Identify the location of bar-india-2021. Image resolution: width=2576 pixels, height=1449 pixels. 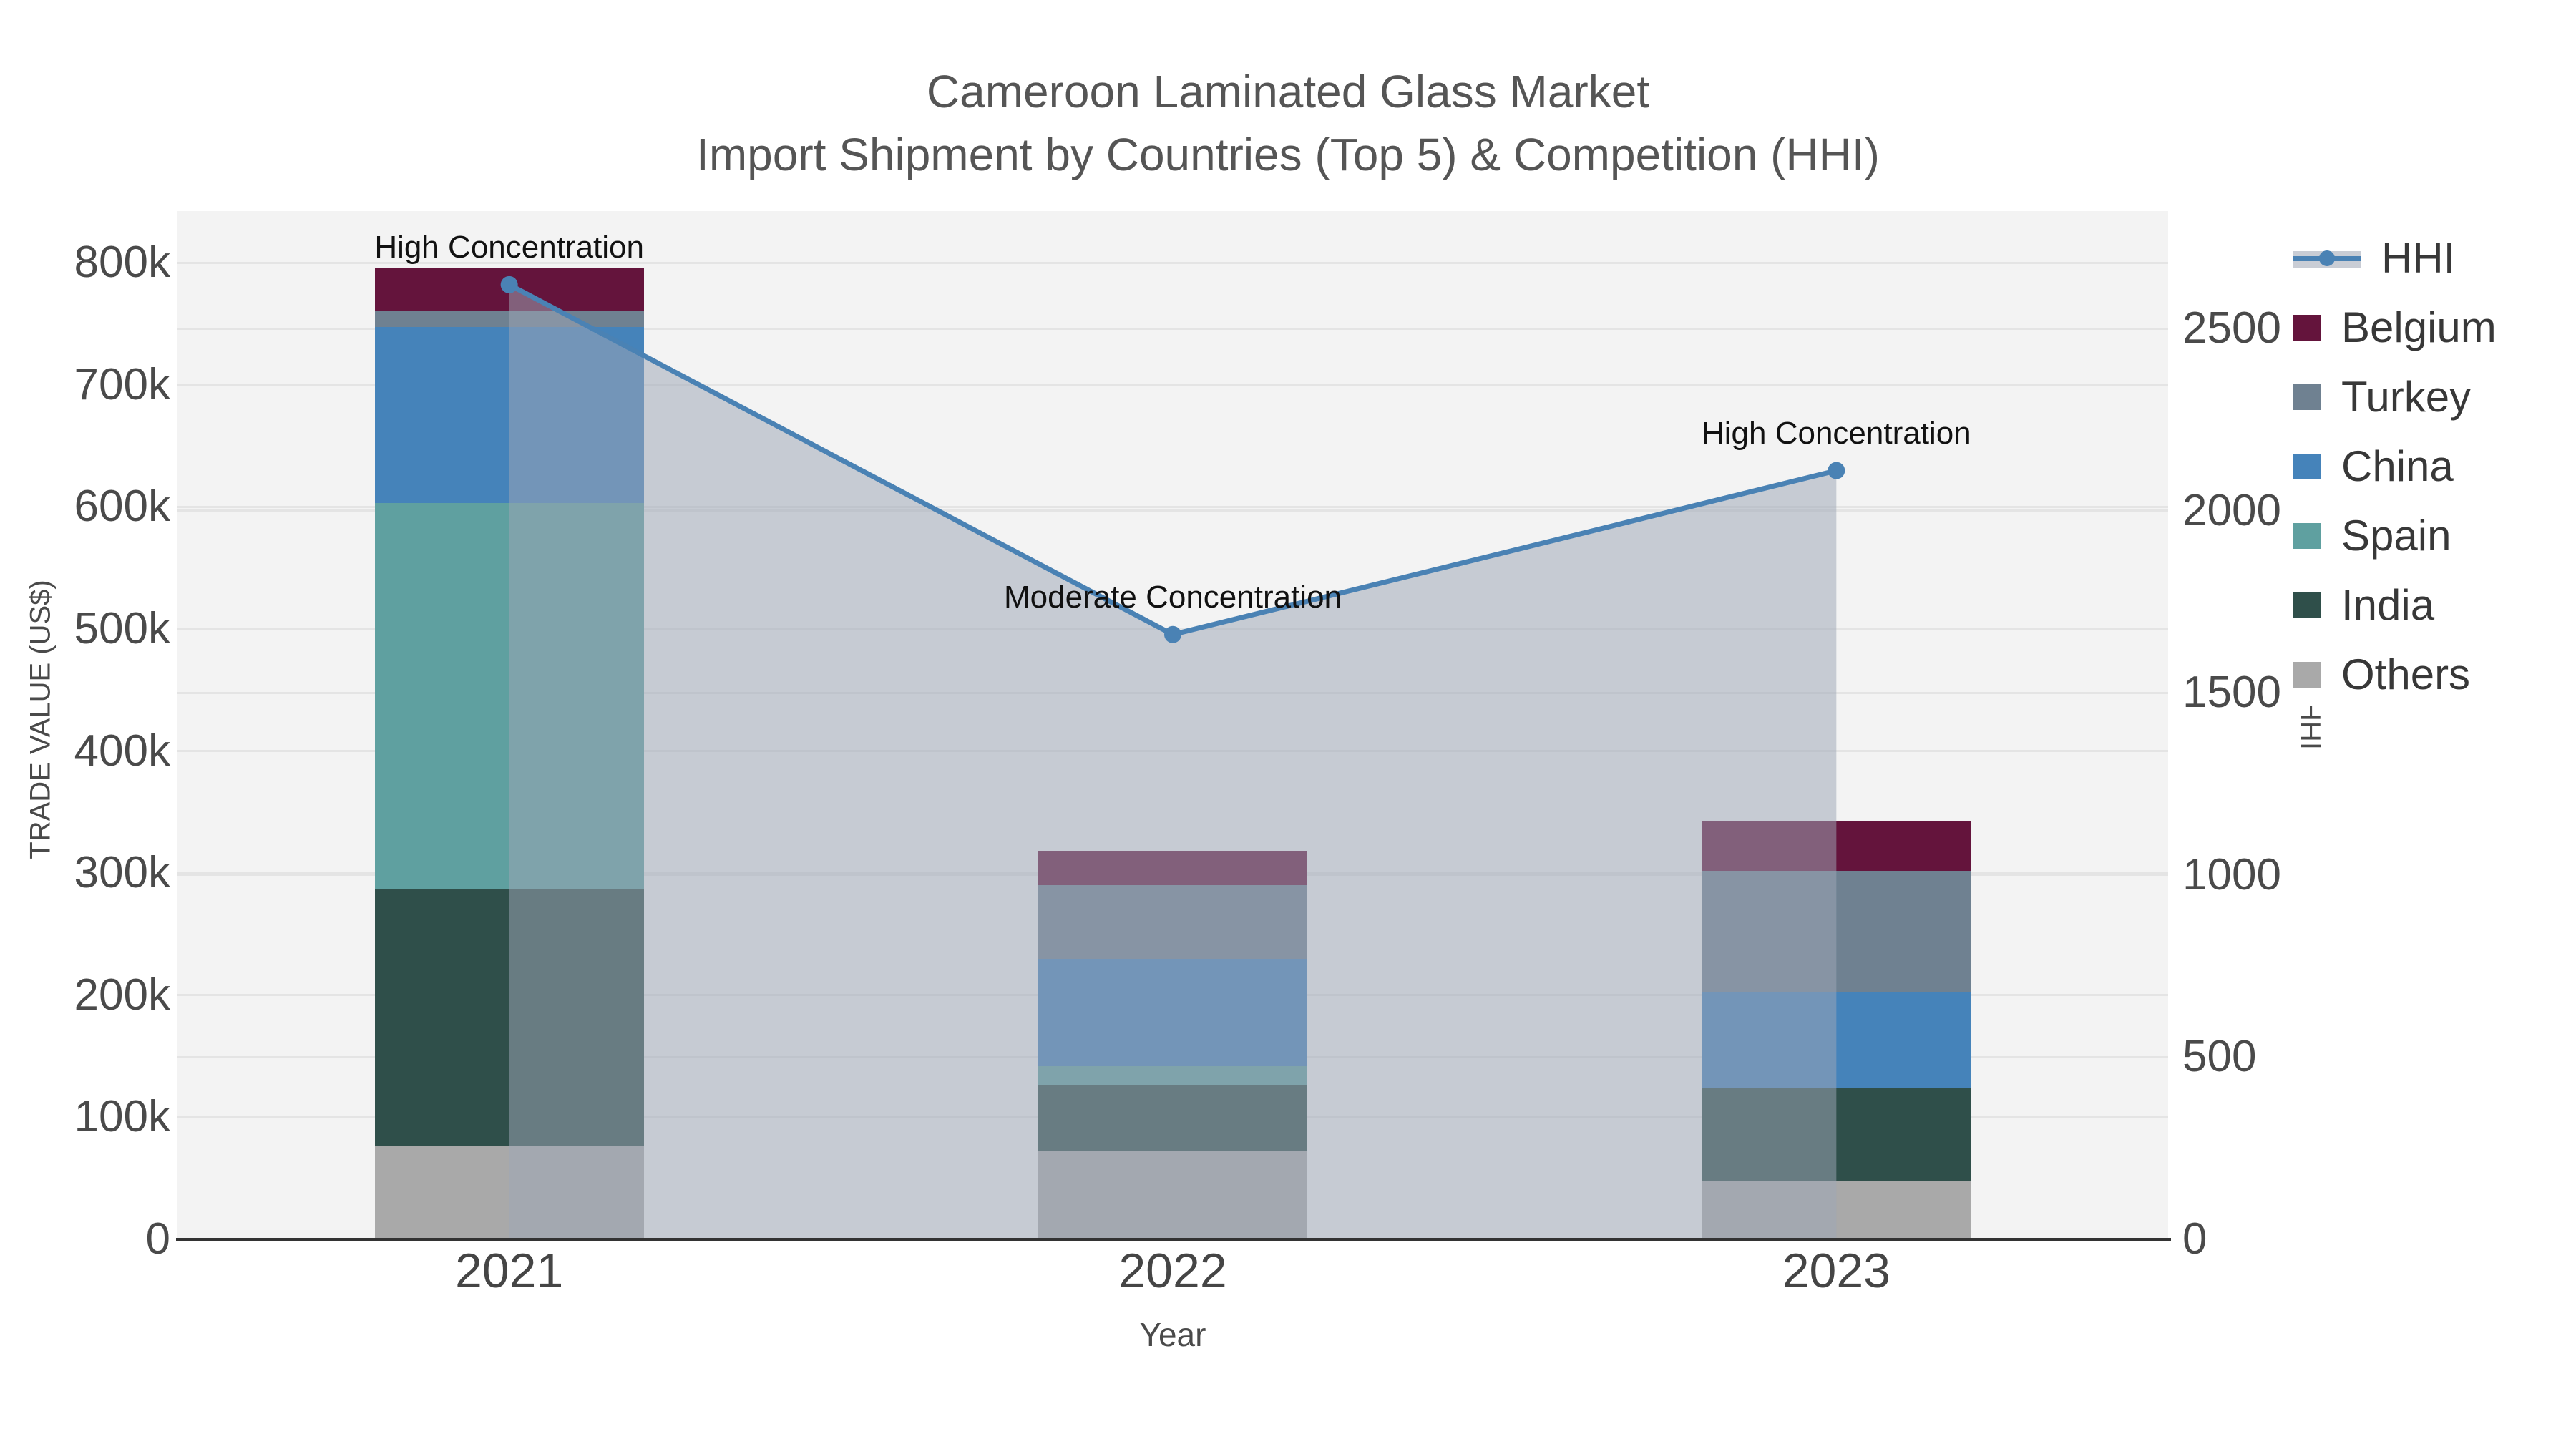
(509, 1017).